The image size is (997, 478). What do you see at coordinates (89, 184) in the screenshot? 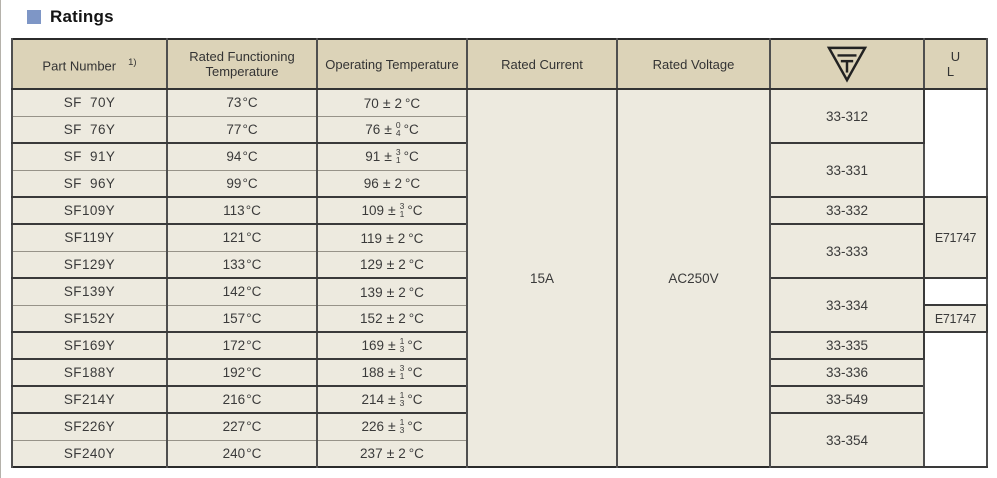
I see `part-number-cell: SF 96Y` at bounding box center [89, 184].